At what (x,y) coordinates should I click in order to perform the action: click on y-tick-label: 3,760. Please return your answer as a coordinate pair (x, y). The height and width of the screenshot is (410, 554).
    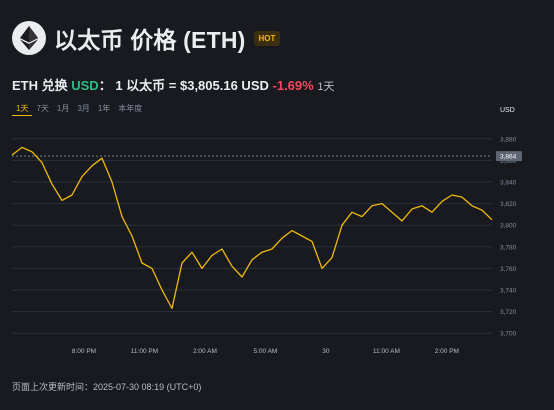
    Looking at the image, I should click on (508, 269).